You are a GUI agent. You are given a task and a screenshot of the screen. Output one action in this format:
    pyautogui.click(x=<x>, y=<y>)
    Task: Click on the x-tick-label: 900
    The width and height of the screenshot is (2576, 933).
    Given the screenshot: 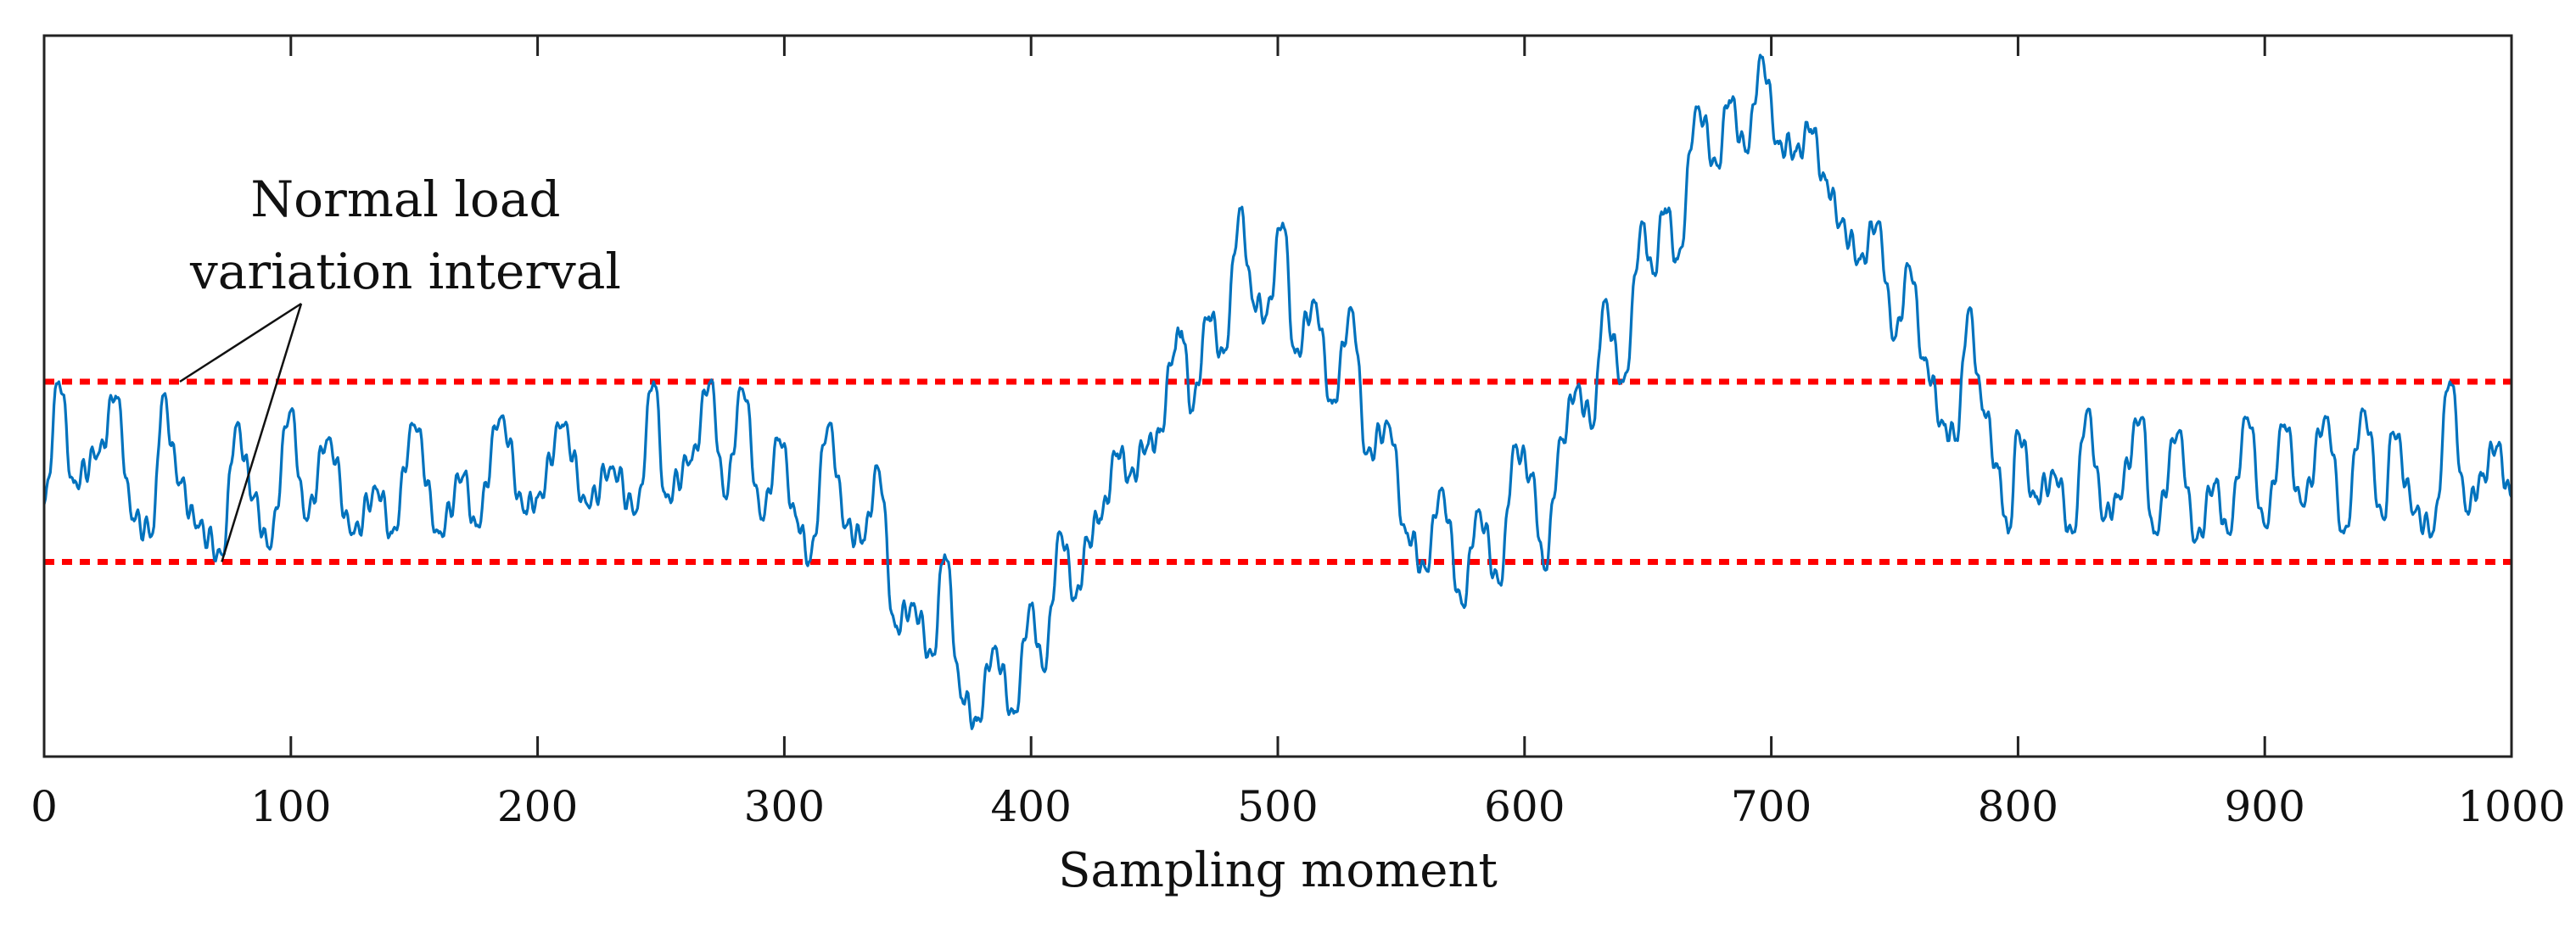 What is the action you would take?
    pyautogui.click(x=2264, y=806)
    